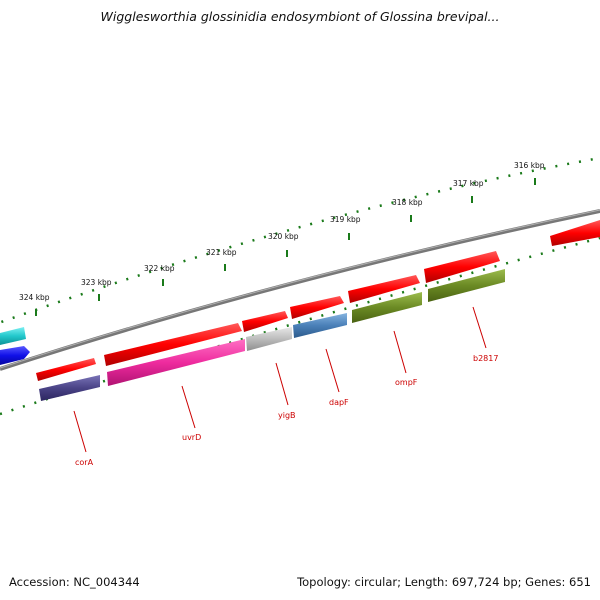 Image resolution: width=600 pixels, height=600 pixels. I want to click on gene-label-yigB: yigB, so click(287, 415).